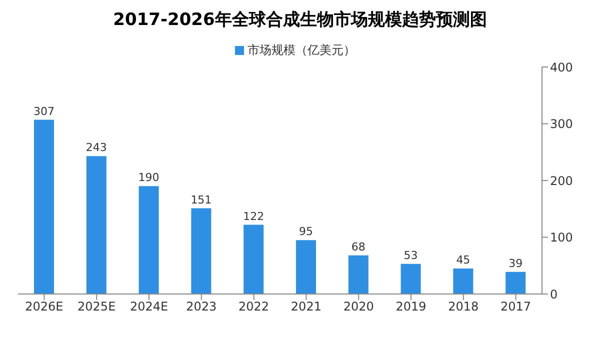  What do you see at coordinates (300, 20) in the screenshot?
I see `chart-title: 2017-2026年全球合成生物市场规模趋势预测图` at bounding box center [300, 20].